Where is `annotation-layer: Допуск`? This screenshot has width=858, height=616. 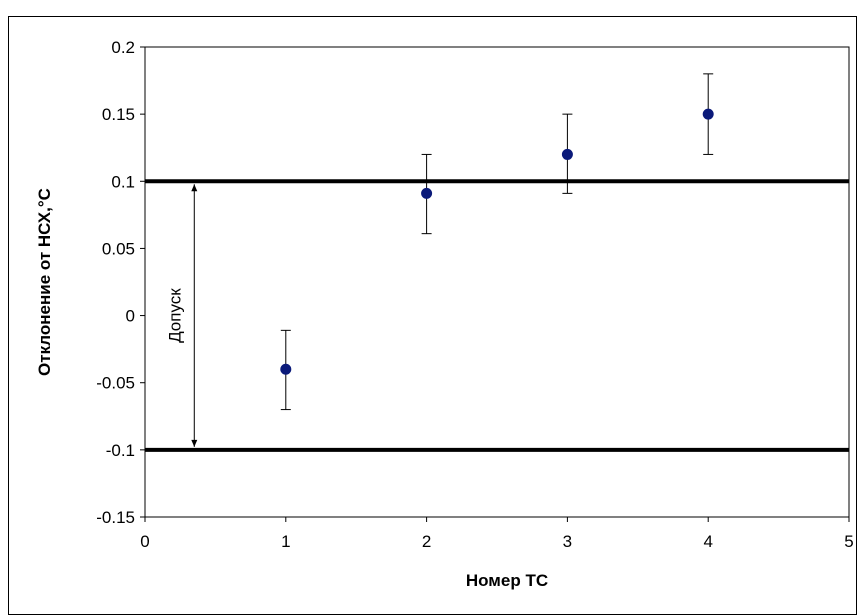
annotation-layer: Допуск is located at coordinates (181, 315).